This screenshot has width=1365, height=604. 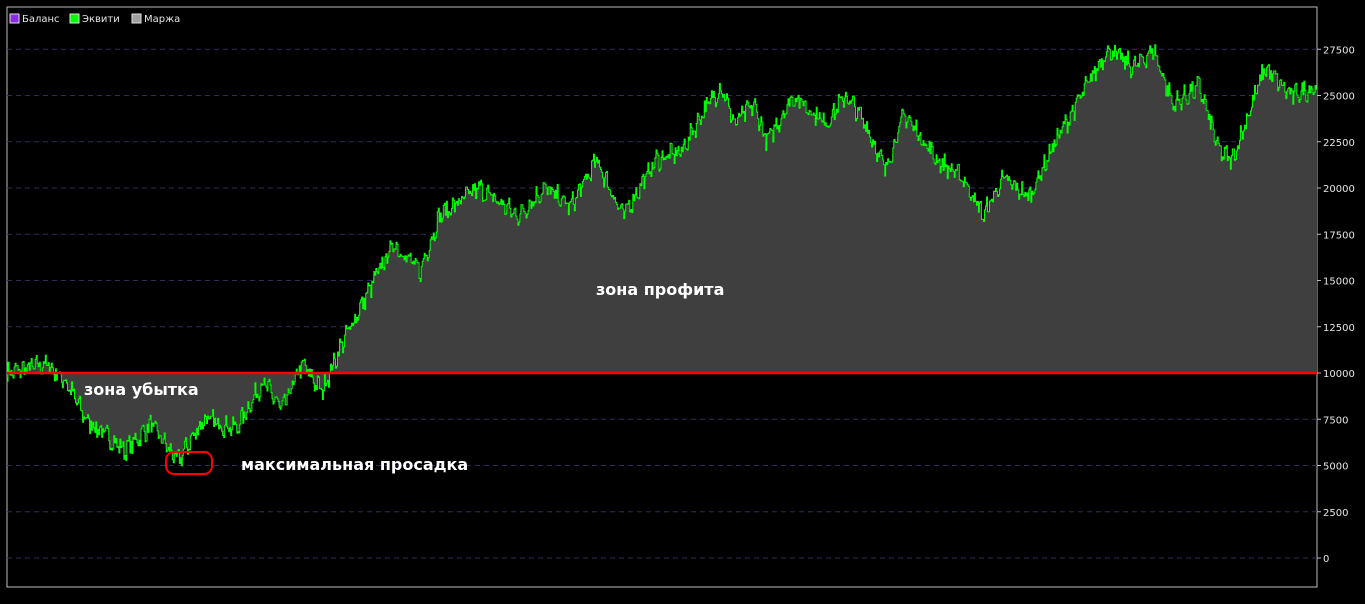 I want to click on max-drawdown-marker, so click(x=189, y=463).